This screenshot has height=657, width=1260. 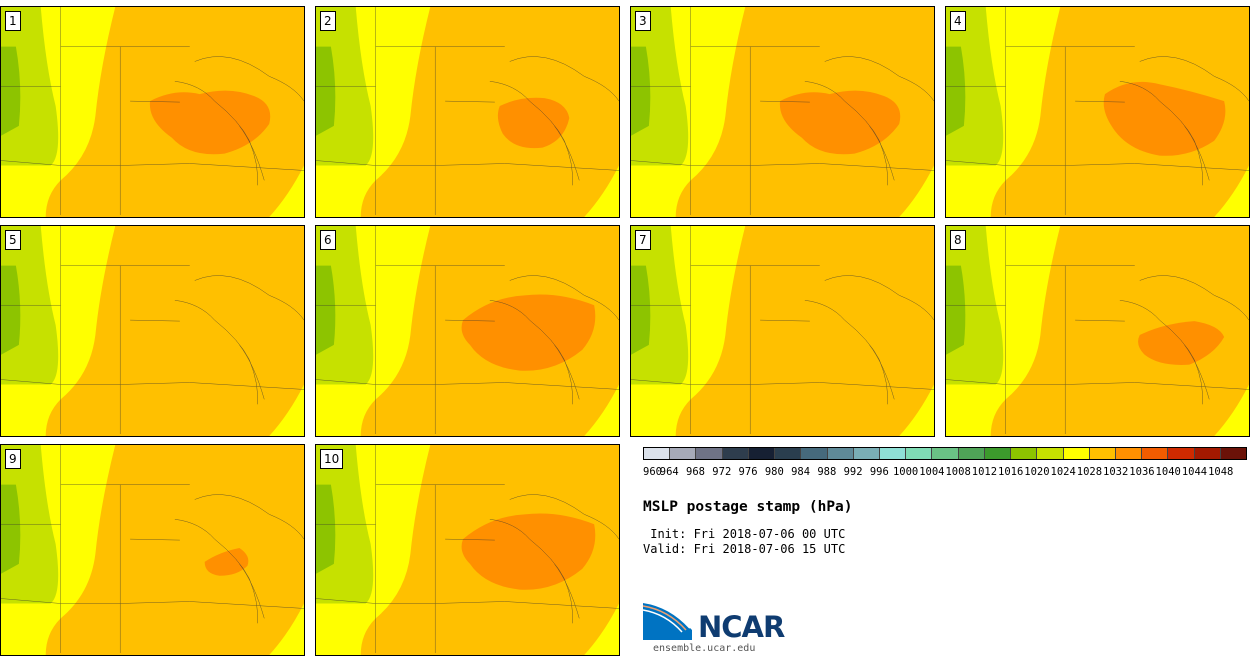 What do you see at coordinates (853, 472) in the screenshot?
I see `colorbar-tick-label: 992` at bounding box center [853, 472].